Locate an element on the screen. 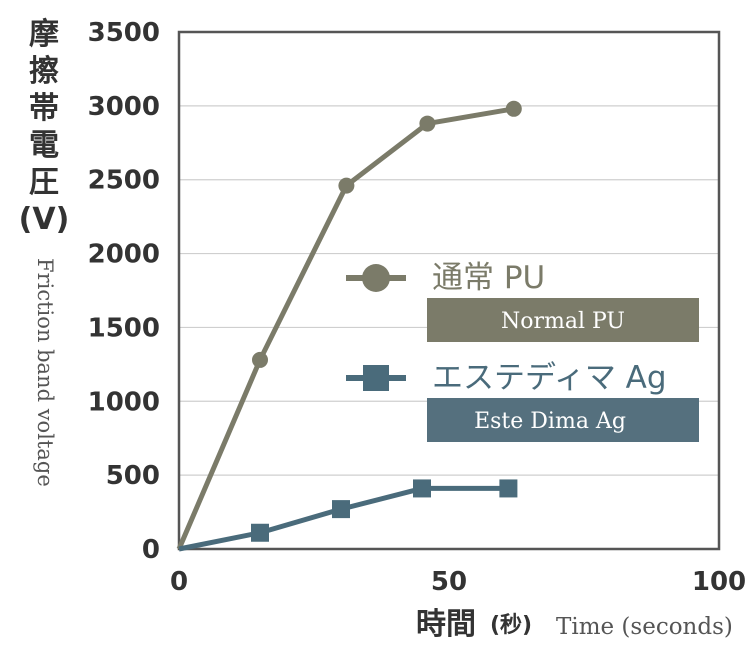  legend-item-este-dima-ag: エステディマ Ag Este Dima Ag is located at coordinates (522, 401).